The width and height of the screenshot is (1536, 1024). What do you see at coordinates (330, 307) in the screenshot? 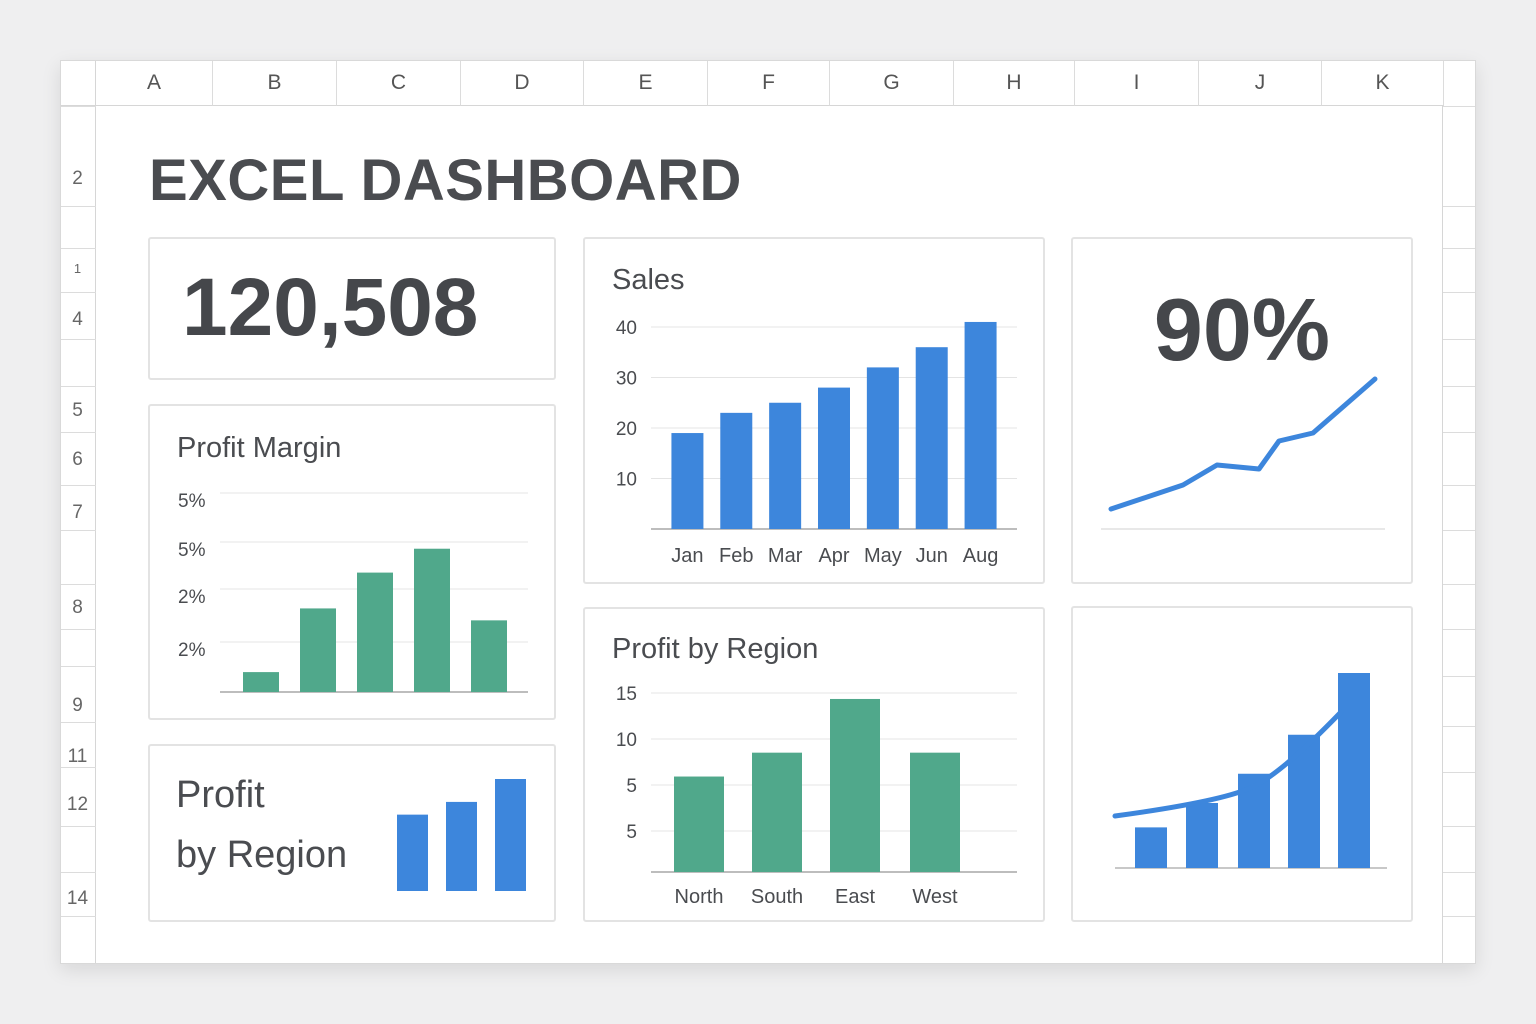
I see `kpi-total-value: 120,508` at bounding box center [330, 307].